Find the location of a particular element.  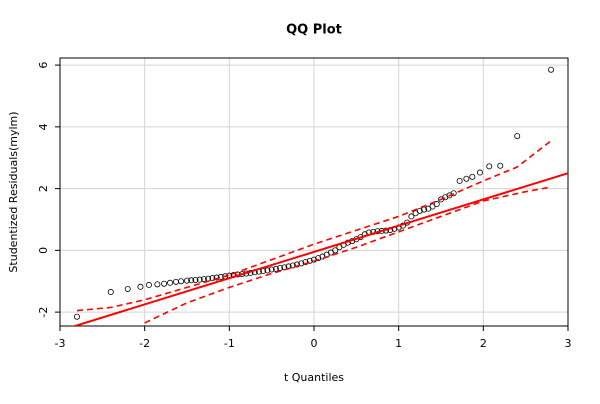

x-tick-label: 3 is located at coordinates (568, 343).